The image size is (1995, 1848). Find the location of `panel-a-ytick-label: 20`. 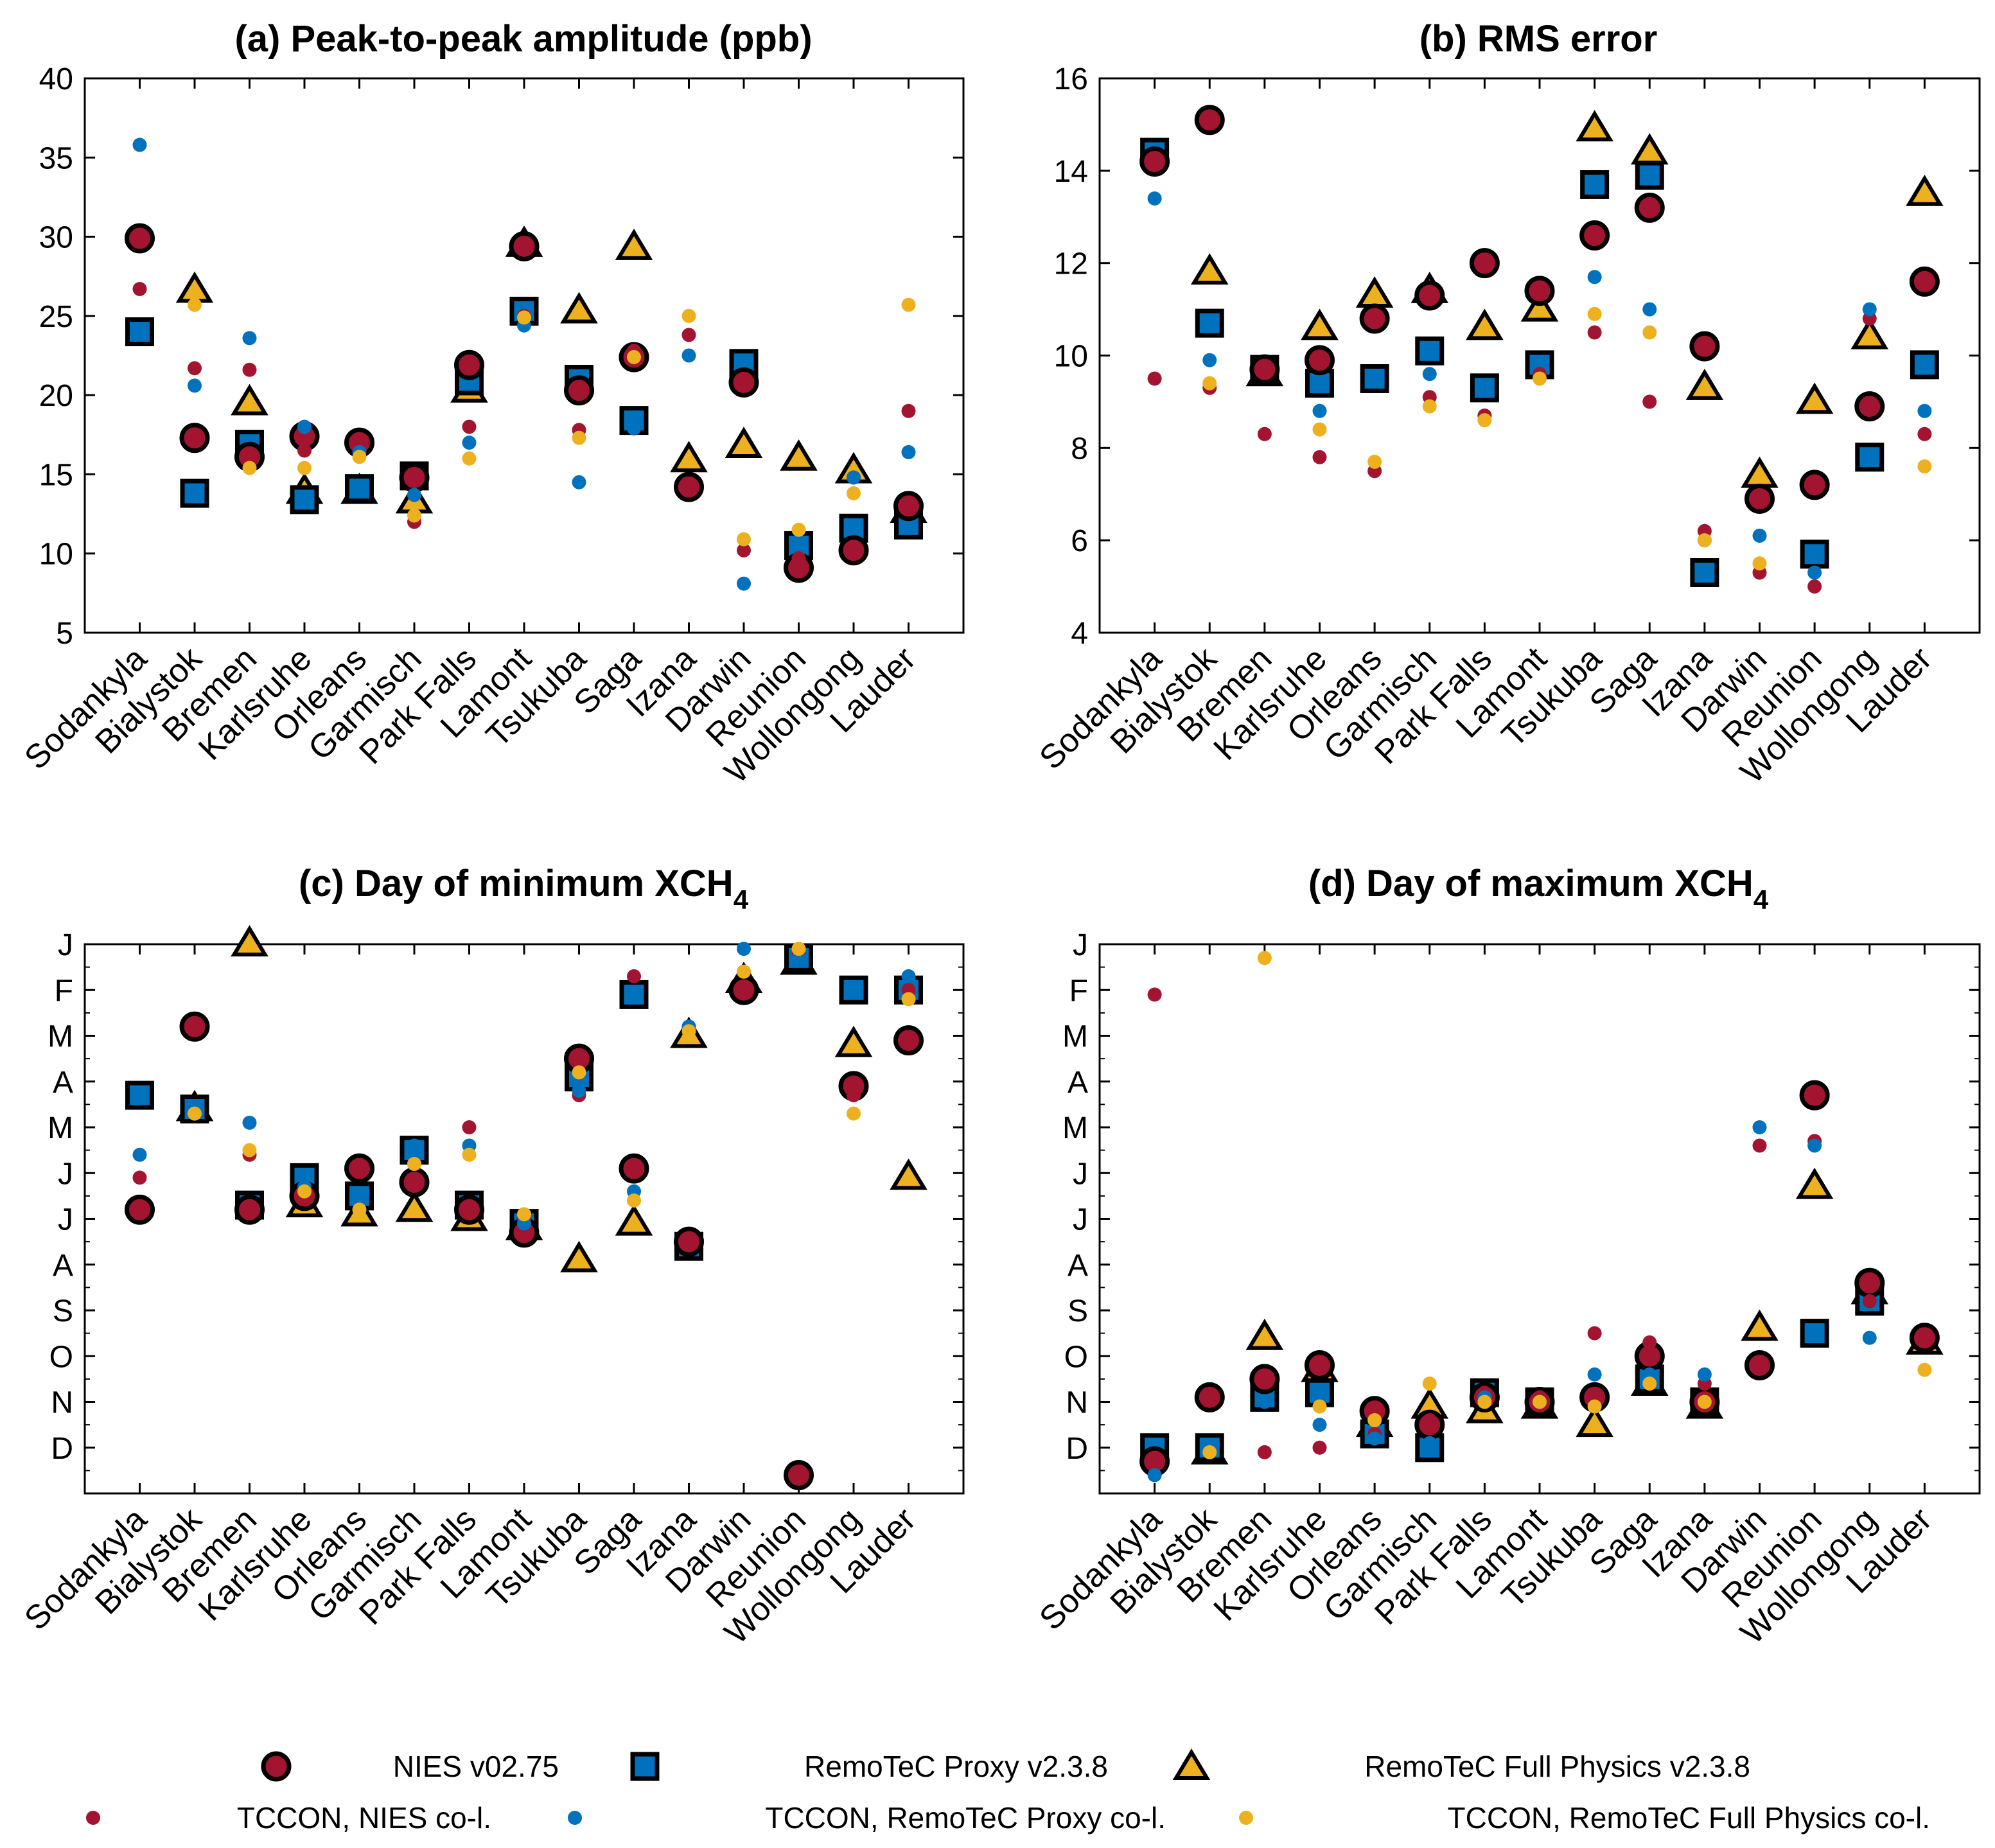

panel-a-ytick-label: 20 is located at coordinates (56, 396).